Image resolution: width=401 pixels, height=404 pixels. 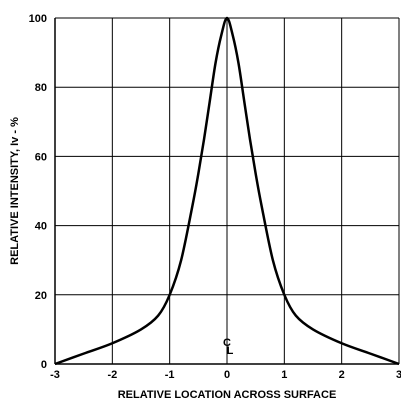 What do you see at coordinates (15, 191) in the screenshot?
I see `y-axis-title: RELATIVE INTENSITY, Iv - %` at bounding box center [15, 191].